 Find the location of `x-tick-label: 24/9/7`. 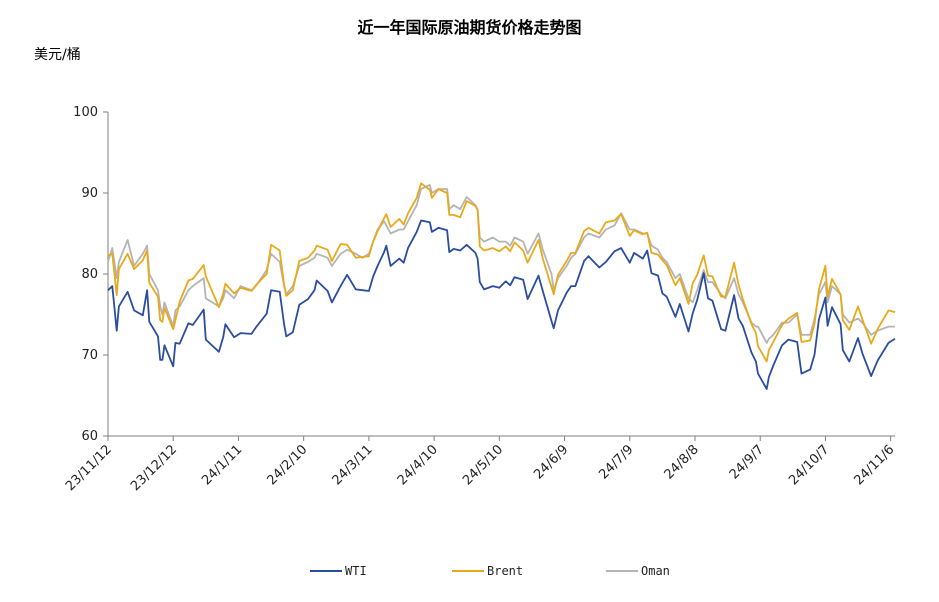

x-tick-label: 24/9/7 is located at coordinates (747, 462).